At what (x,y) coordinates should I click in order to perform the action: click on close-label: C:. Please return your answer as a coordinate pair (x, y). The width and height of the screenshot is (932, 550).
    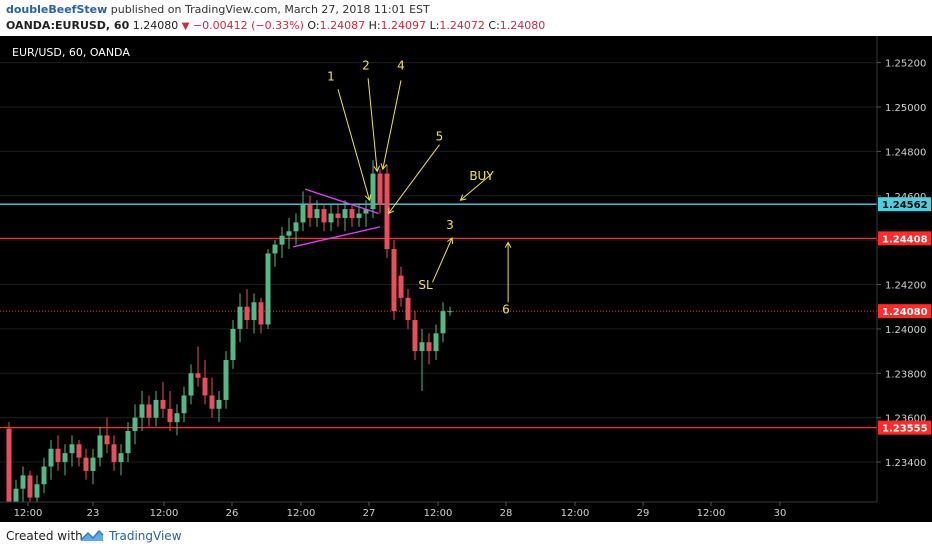
    Looking at the image, I should click on (494, 25).